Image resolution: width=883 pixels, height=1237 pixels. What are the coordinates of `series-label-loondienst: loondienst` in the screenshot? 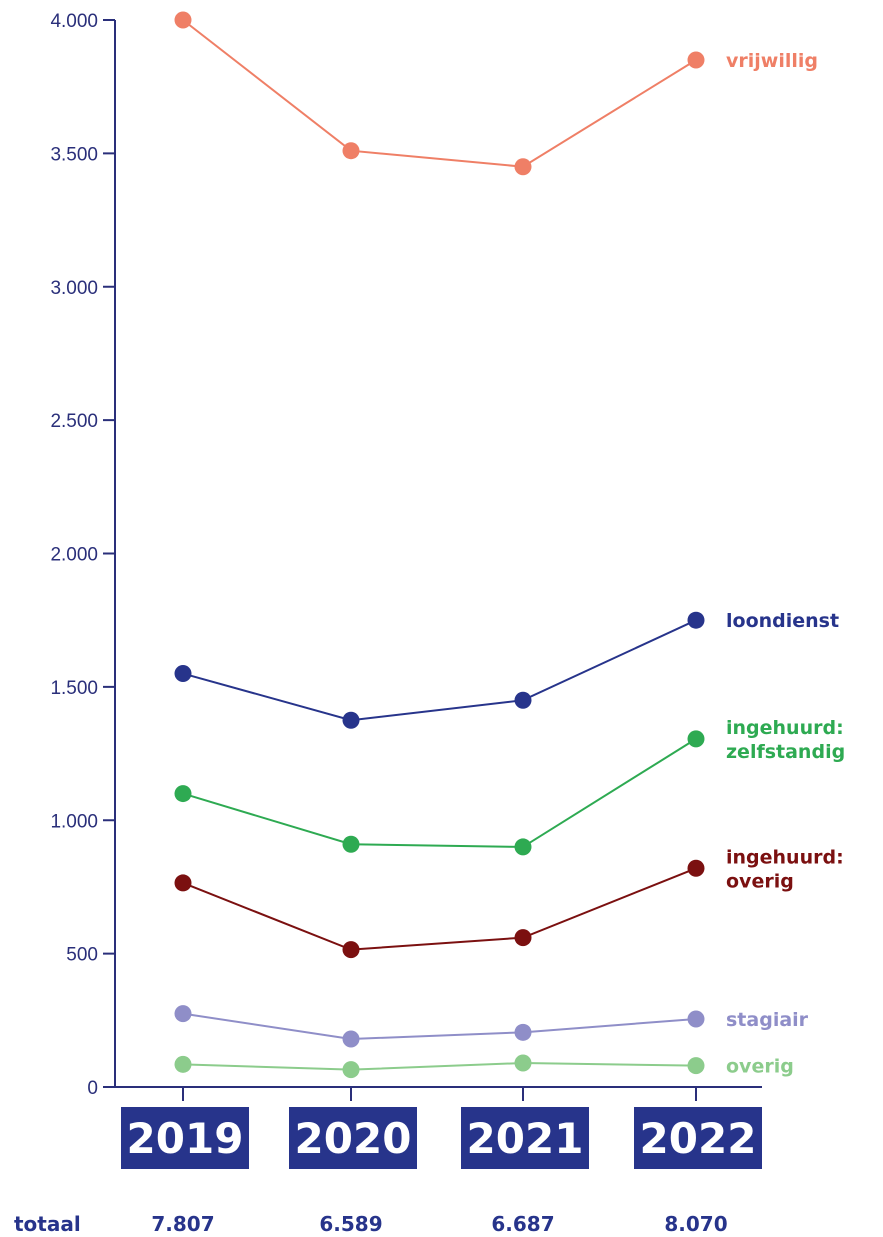 It's located at (782, 621).